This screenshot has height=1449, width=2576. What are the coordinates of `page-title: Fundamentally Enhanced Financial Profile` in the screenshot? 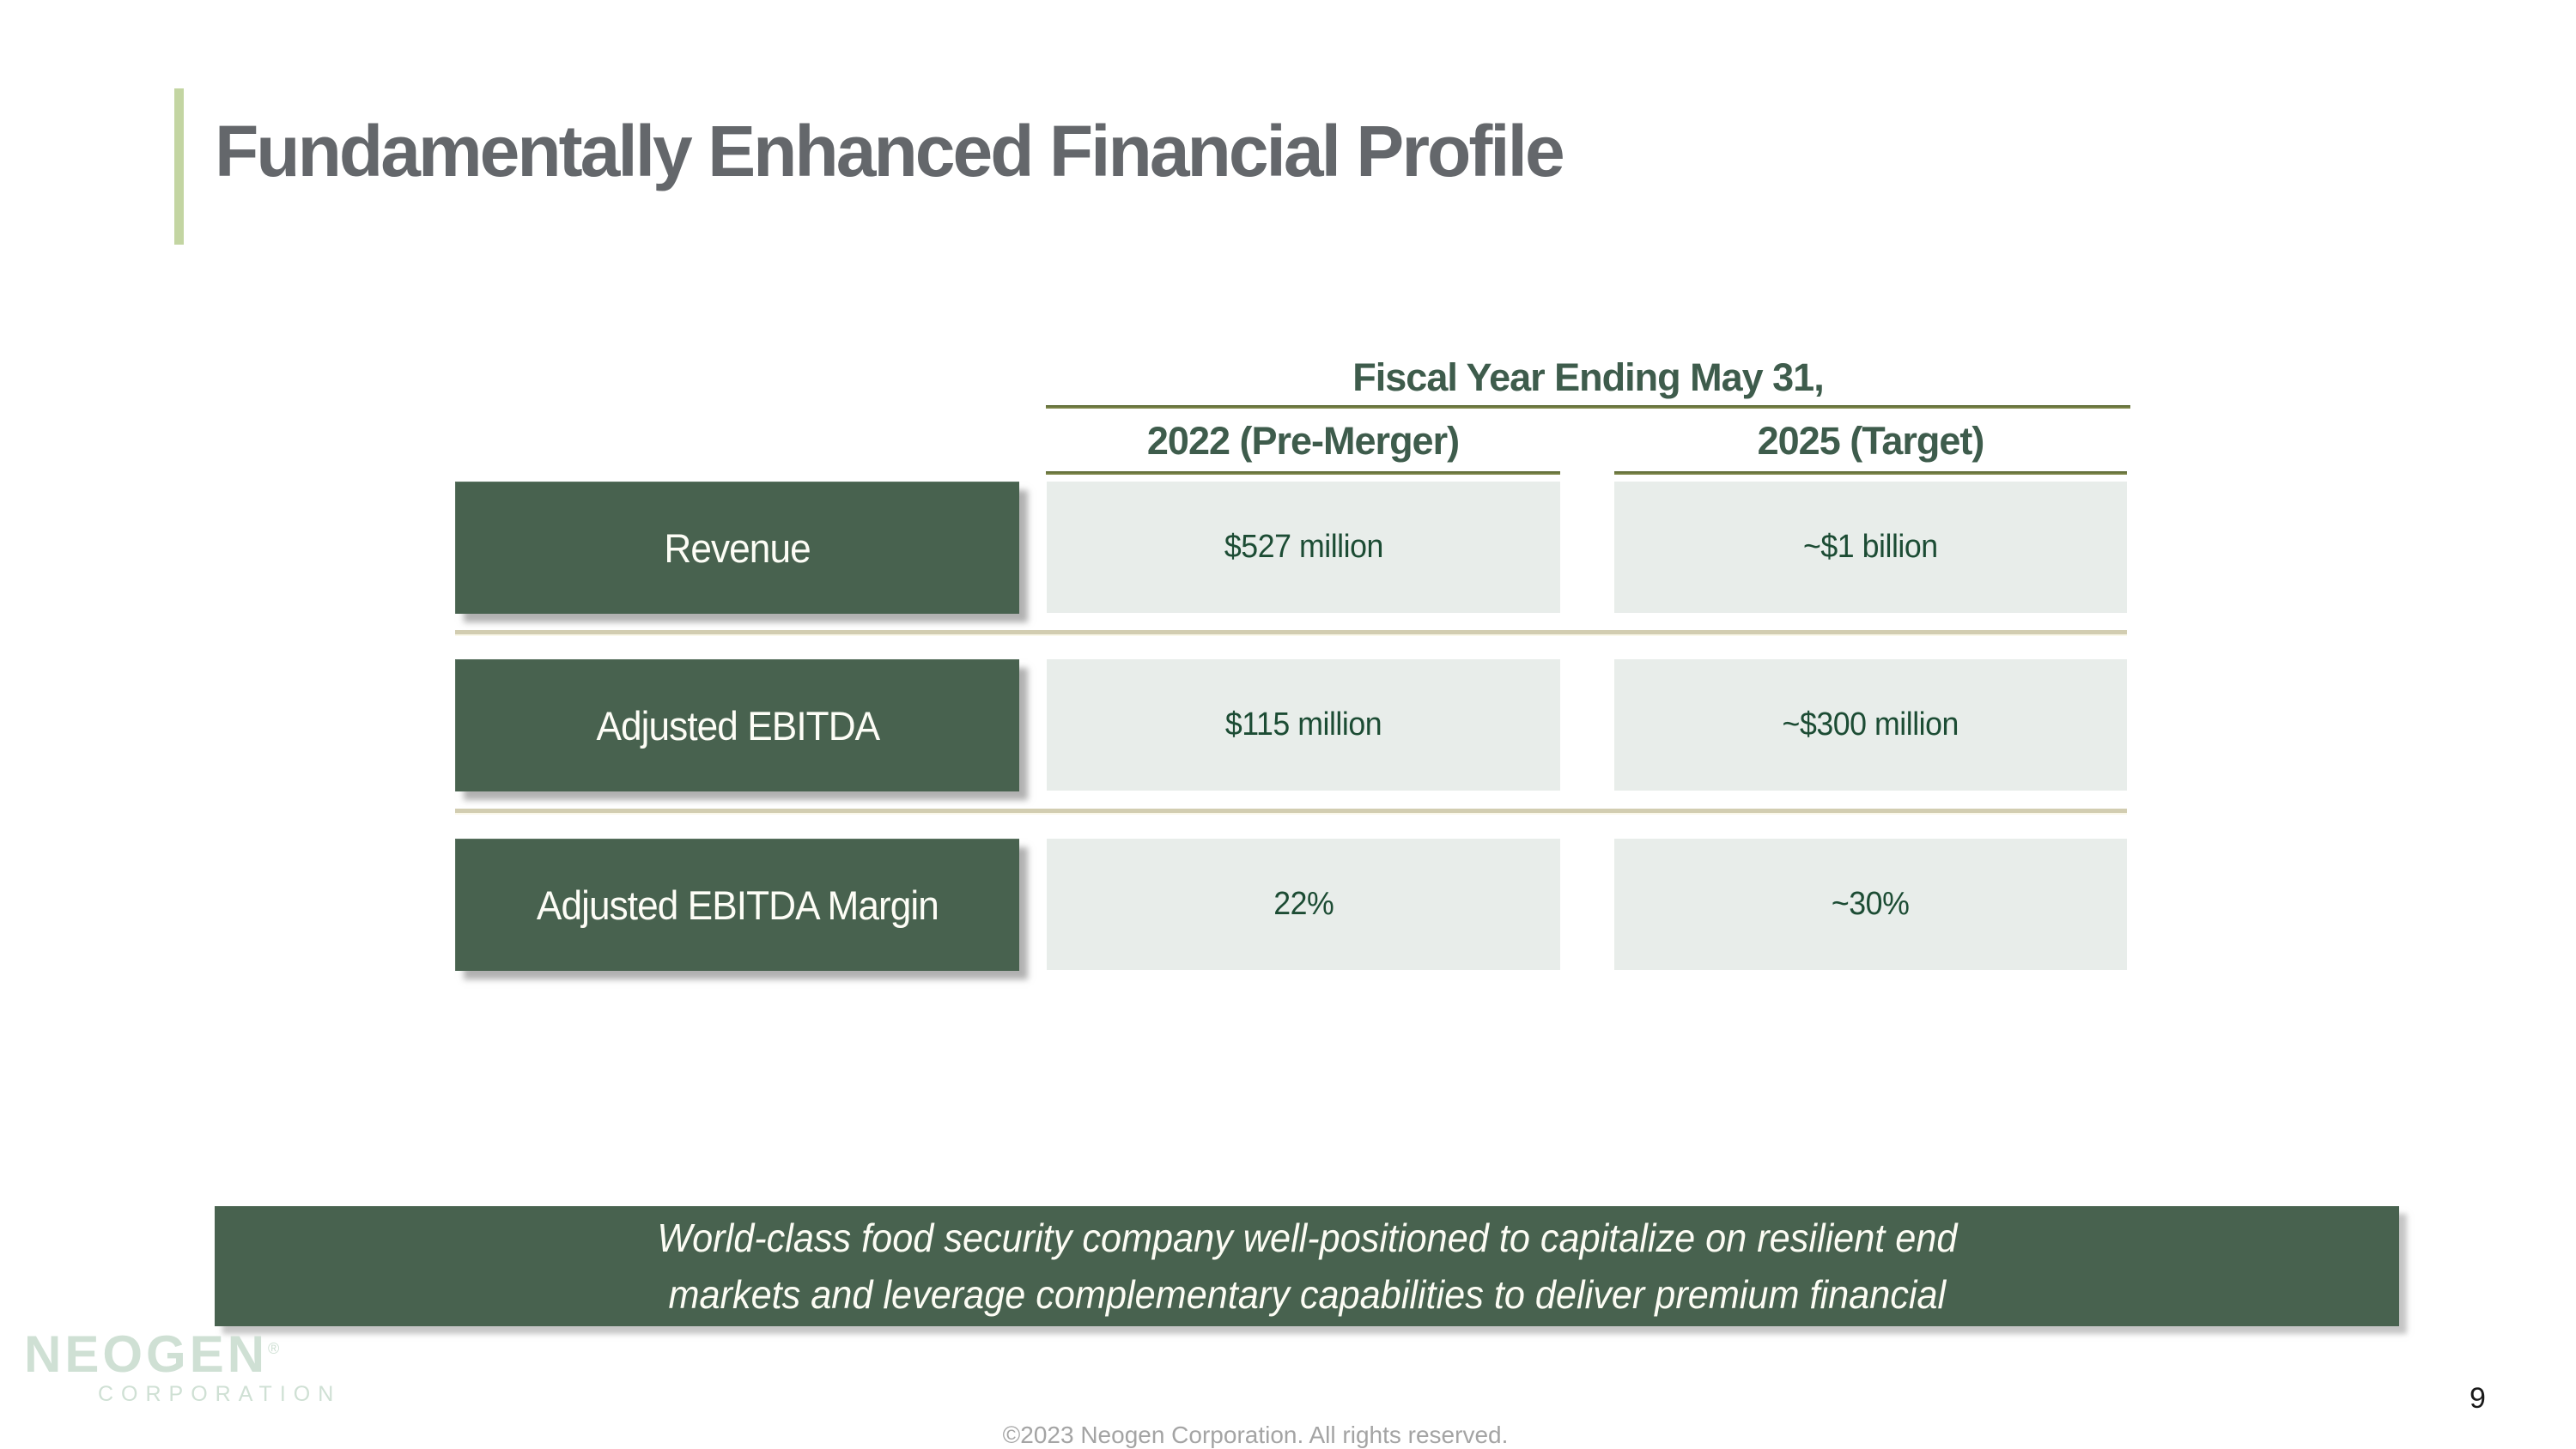 It's located at (890, 151).